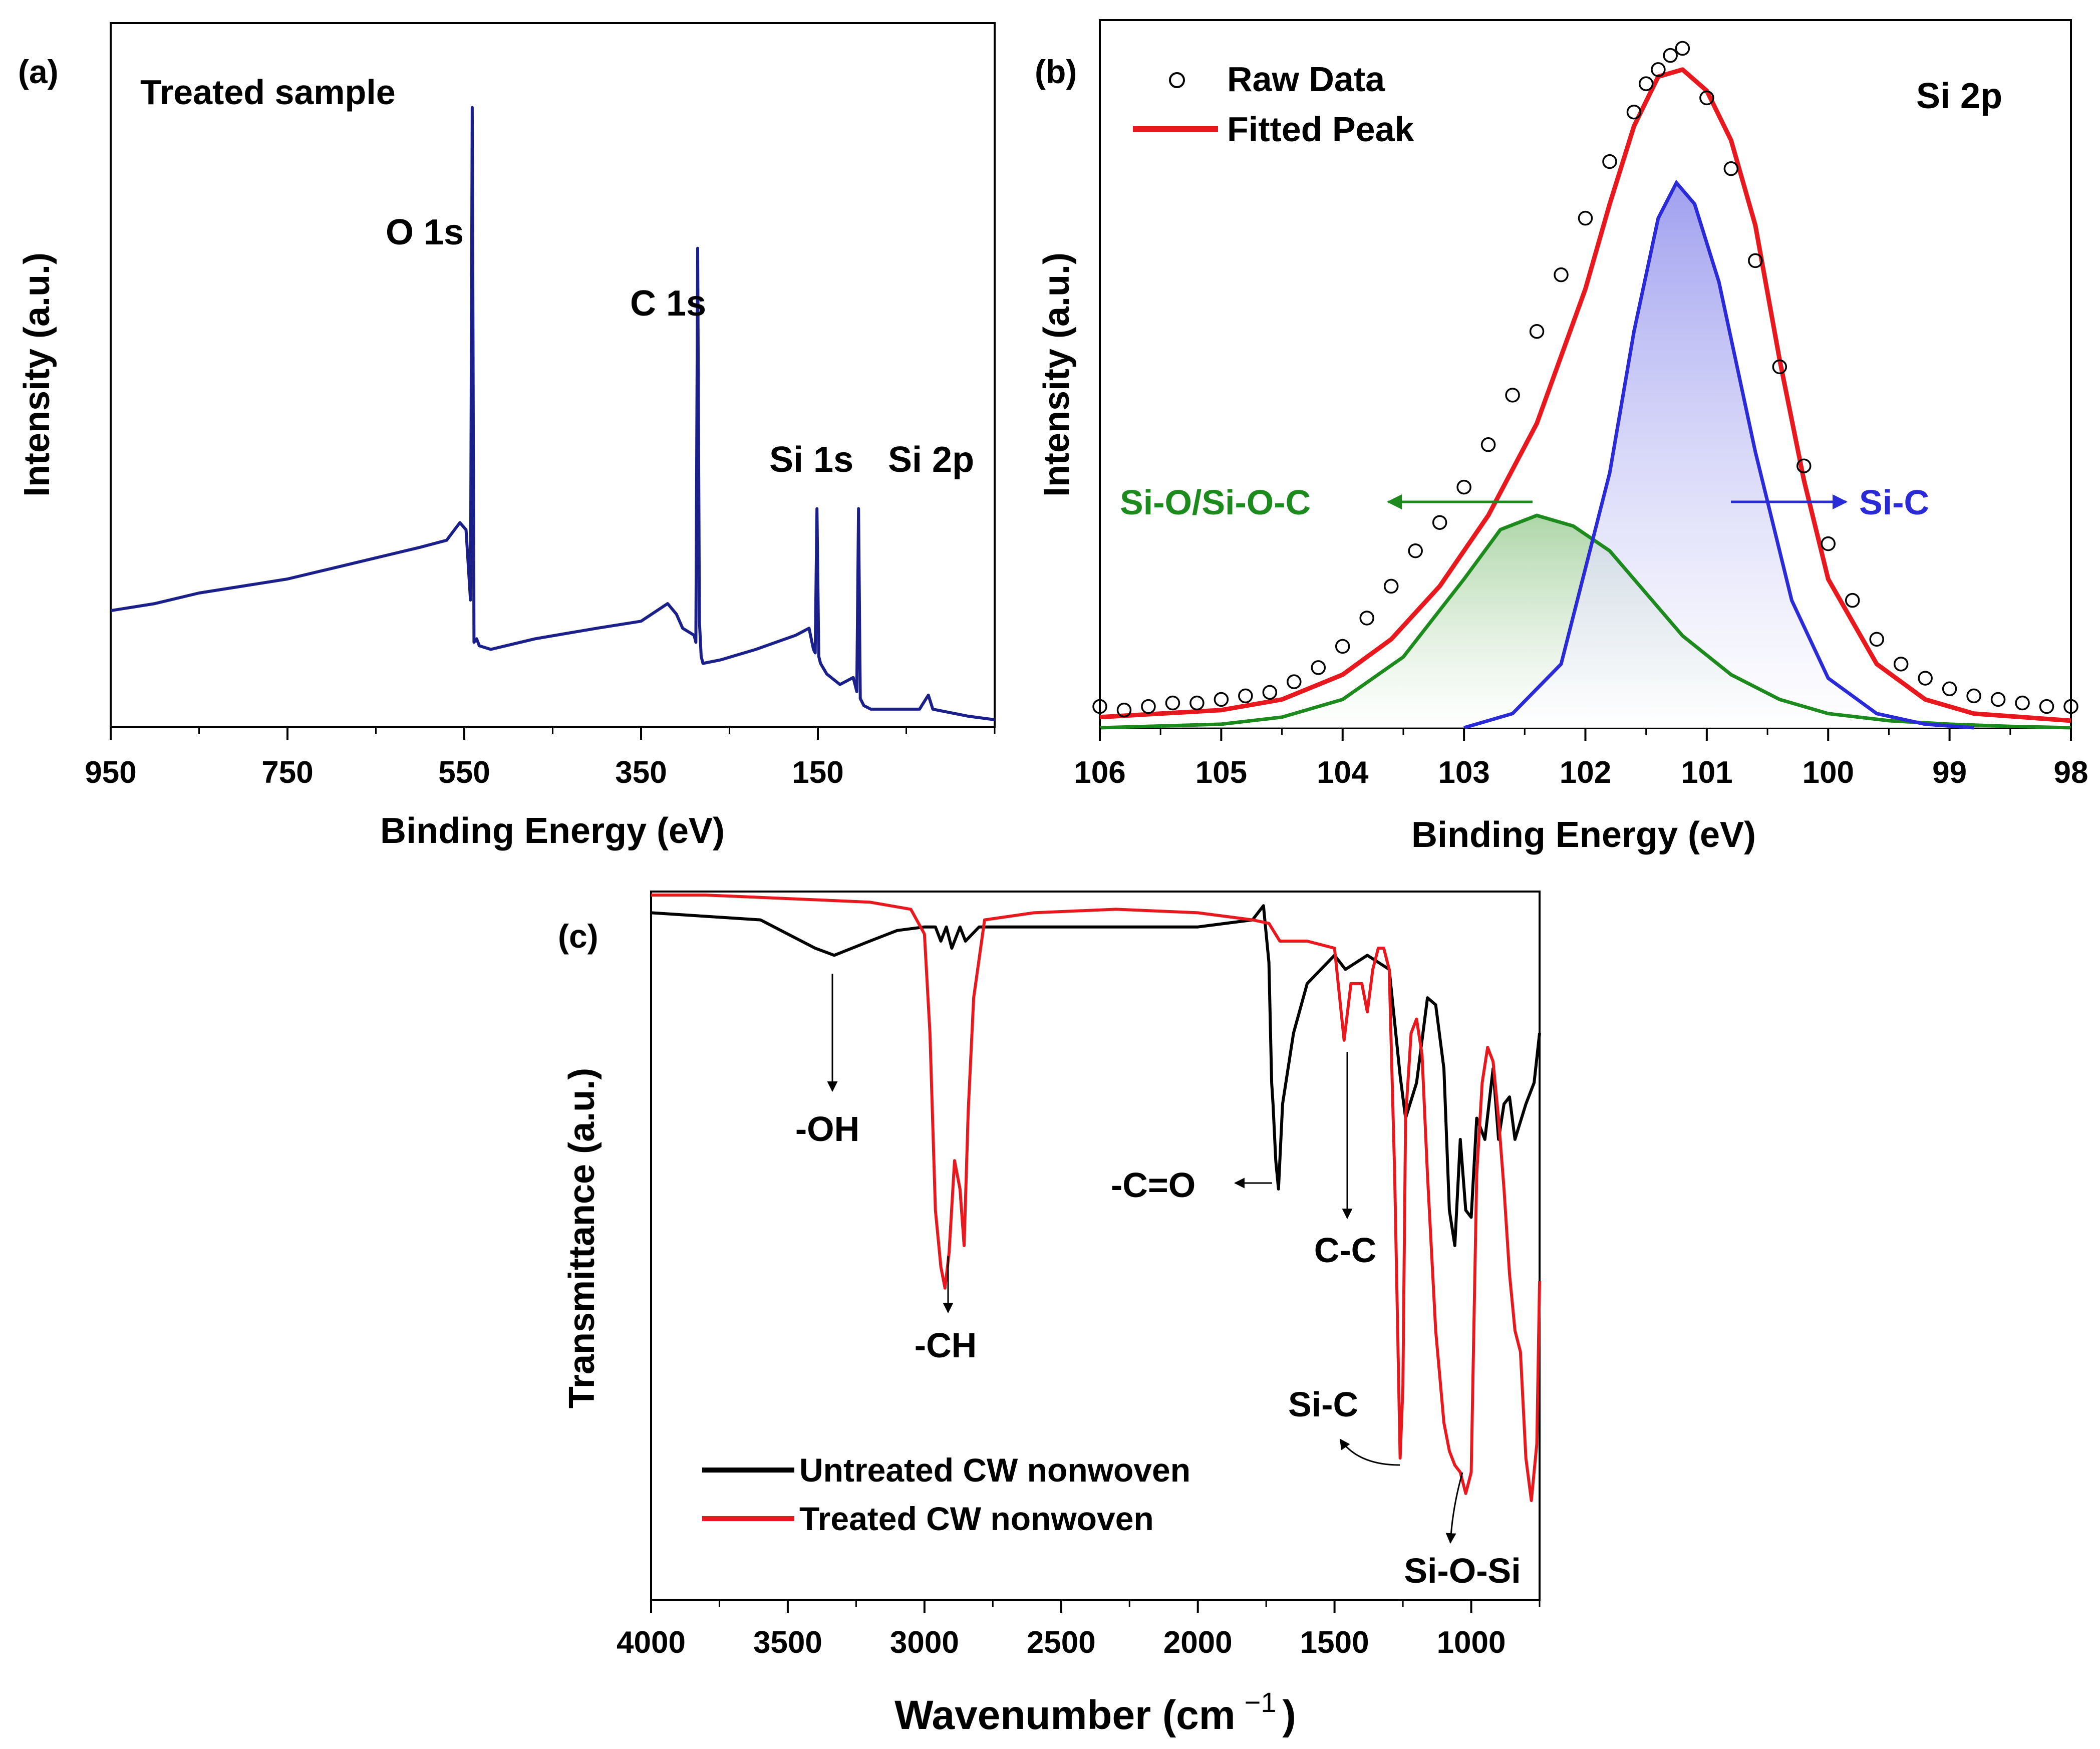 The image size is (2100, 1749). I want to click on x-tick-label: 2000, so click(1198, 1642).